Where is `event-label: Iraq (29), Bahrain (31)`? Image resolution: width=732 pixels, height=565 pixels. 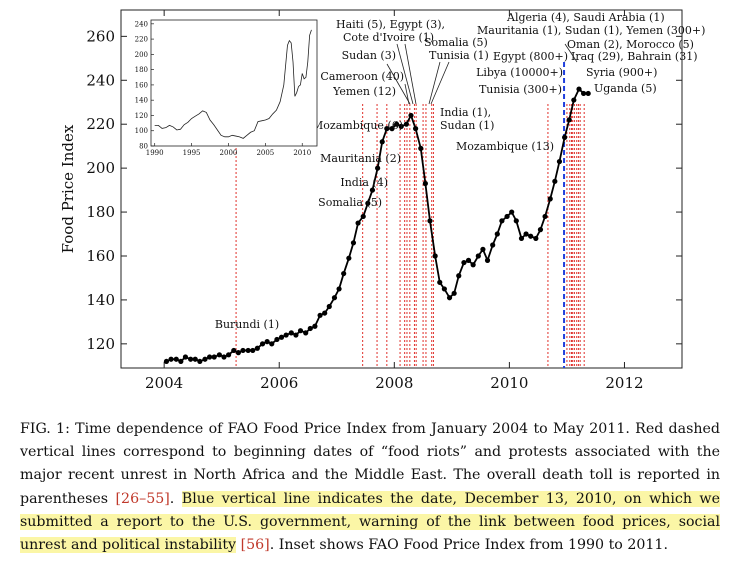
event-label: Iraq (29), Bahrain (31) is located at coordinates (634, 56).